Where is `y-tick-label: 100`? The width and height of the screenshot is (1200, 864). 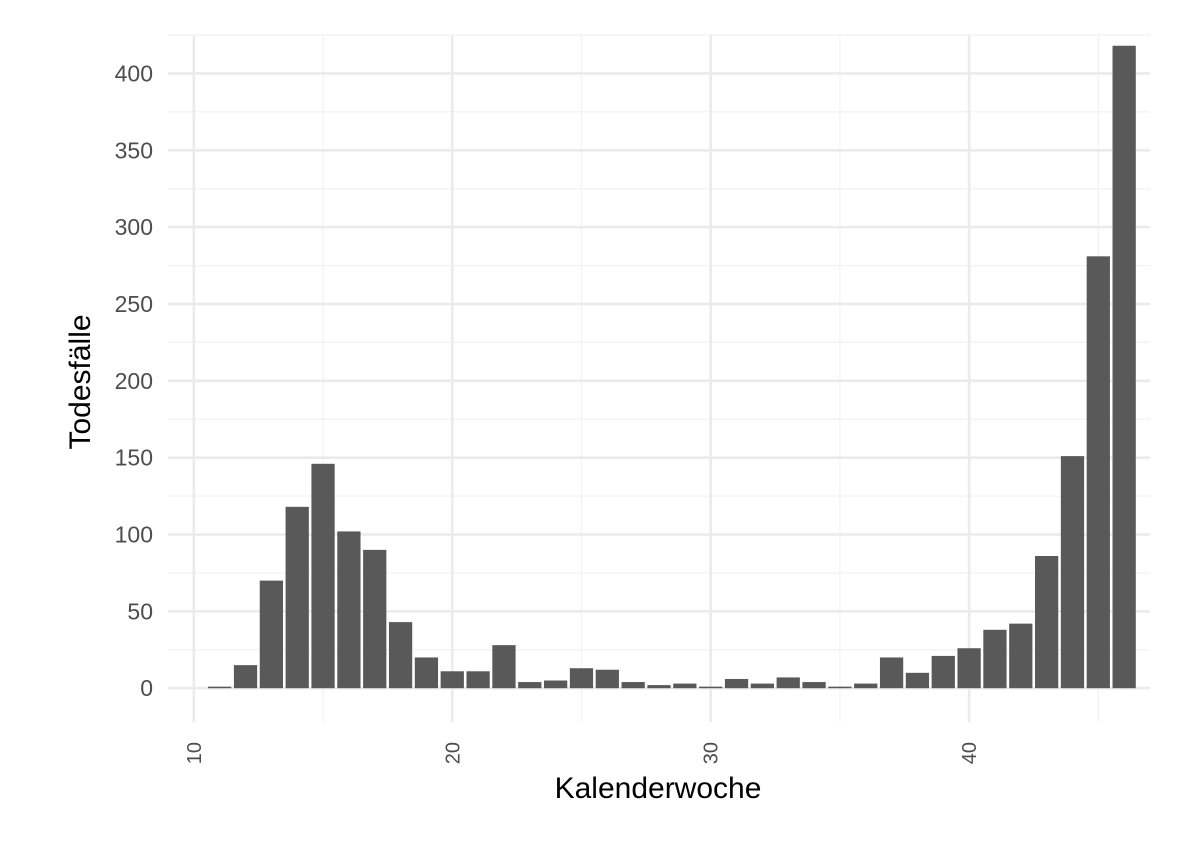 y-tick-label: 100 is located at coordinates (134, 534).